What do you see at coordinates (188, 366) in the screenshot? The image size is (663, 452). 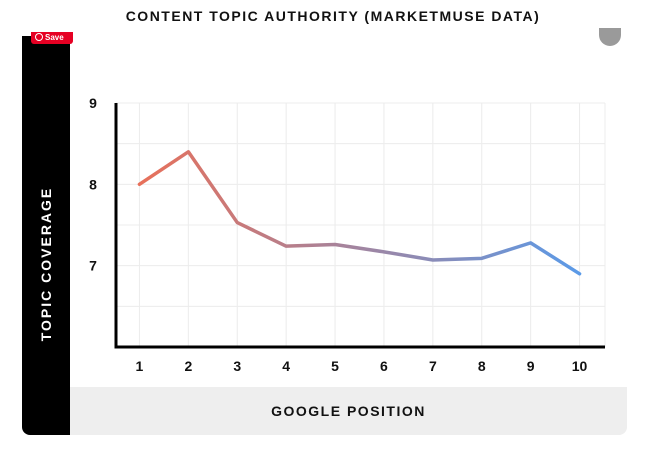 I see `x-tick-label: 2` at bounding box center [188, 366].